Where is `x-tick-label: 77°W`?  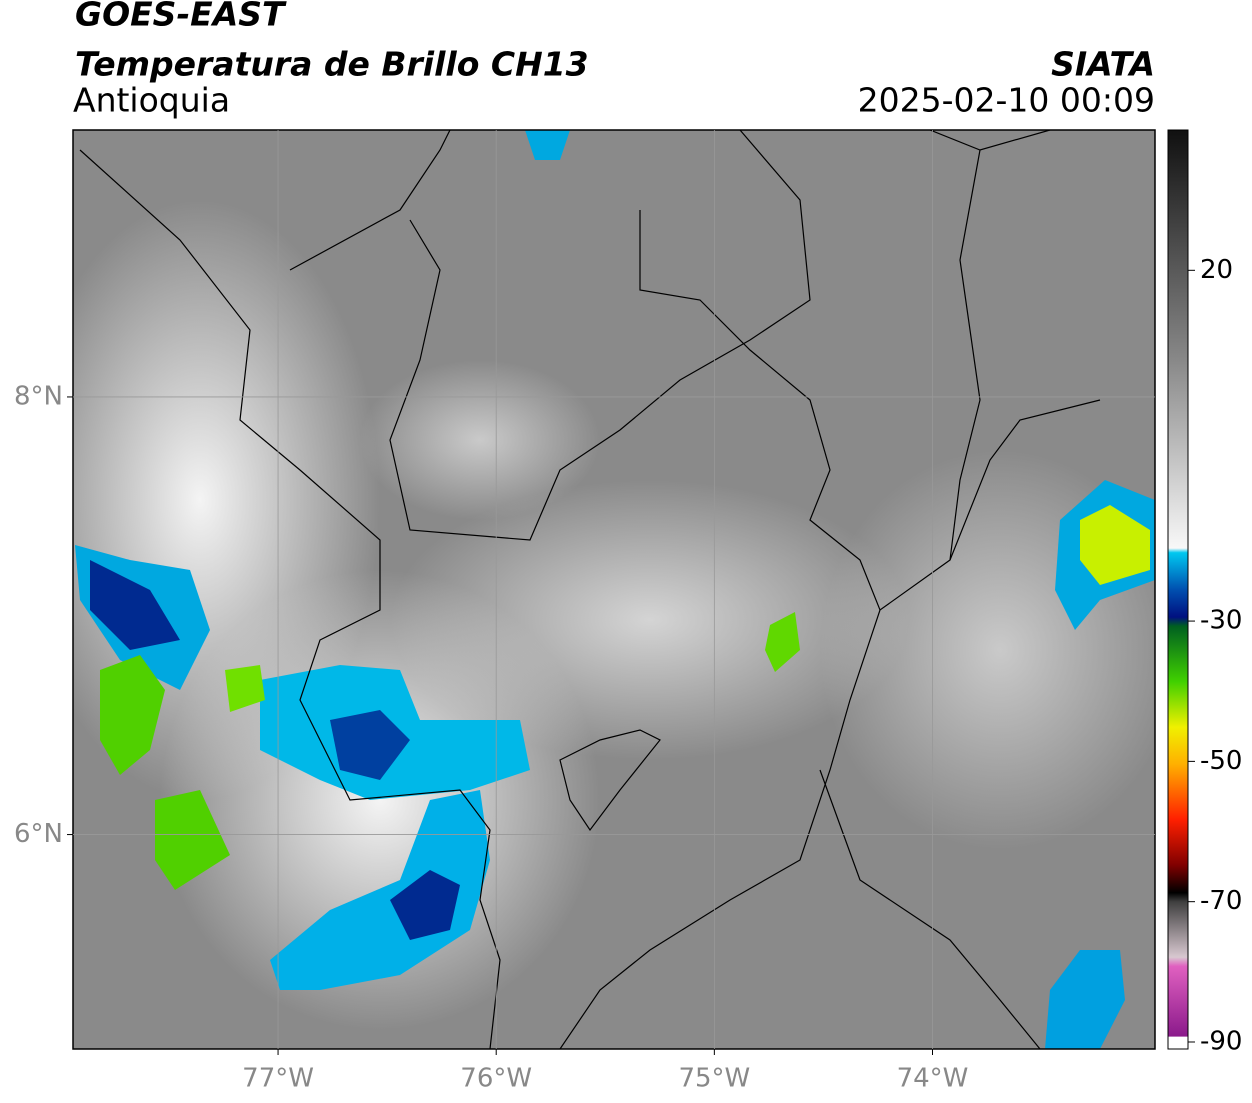 x-tick-label: 77°W is located at coordinates (278, 1079).